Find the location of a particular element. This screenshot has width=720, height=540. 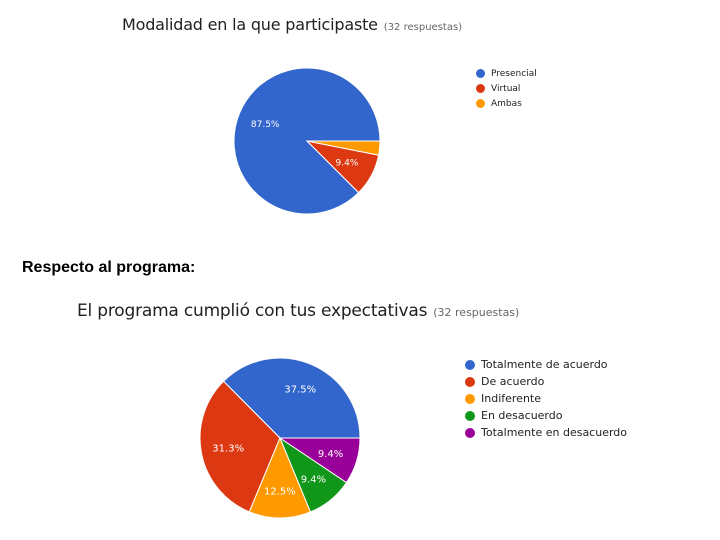

legend-item-ambas: Ambas is located at coordinates (506, 103).